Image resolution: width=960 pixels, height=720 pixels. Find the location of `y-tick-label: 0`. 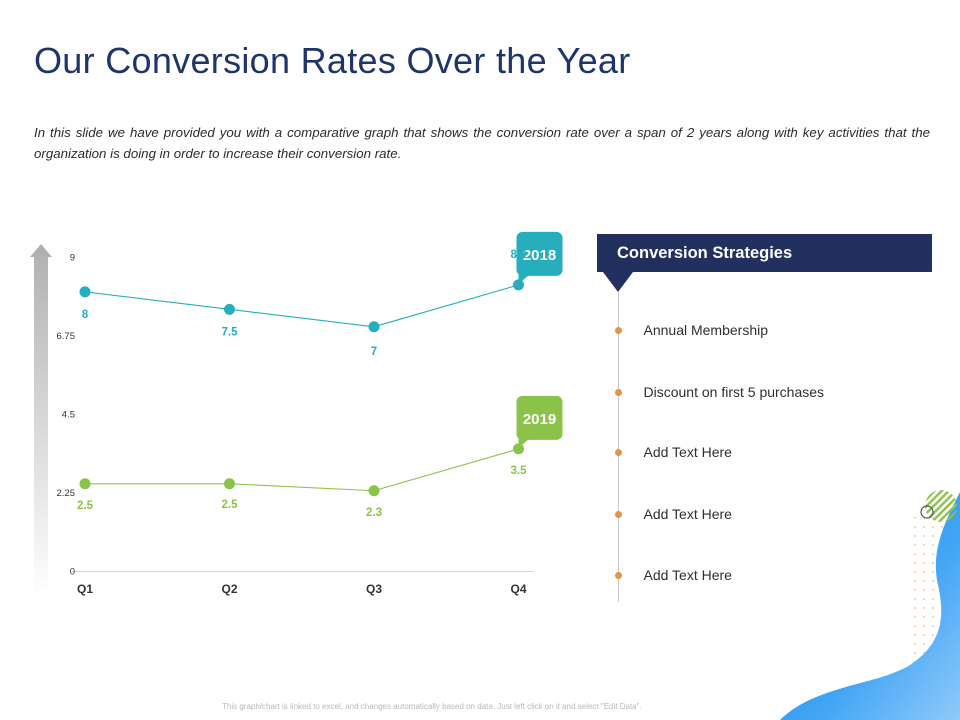

y-tick-label: 0 is located at coordinates (72, 572).